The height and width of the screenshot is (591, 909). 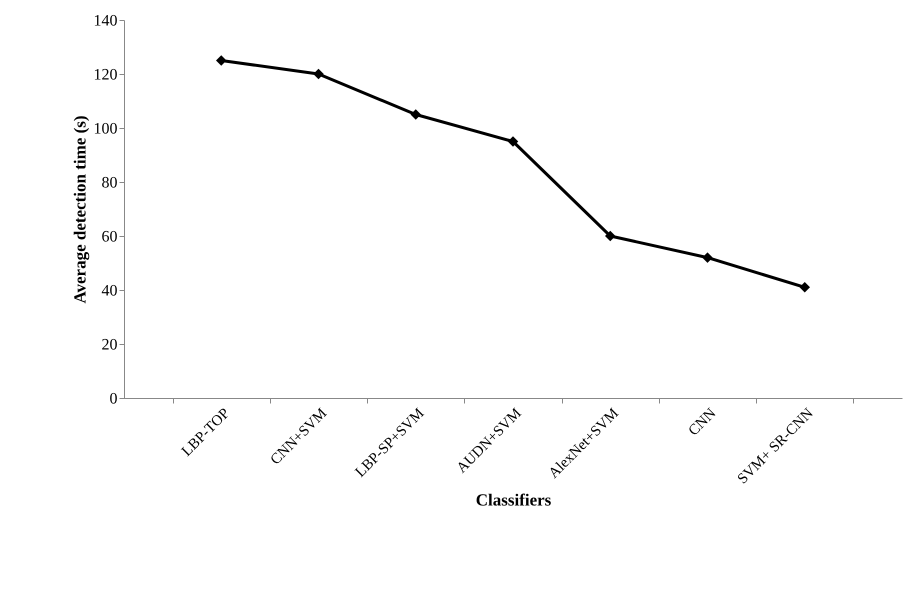 What do you see at coordinates (106, 129) in the screenshot?
I see `y-tick-label: 100` at bounding box center [106, 129].